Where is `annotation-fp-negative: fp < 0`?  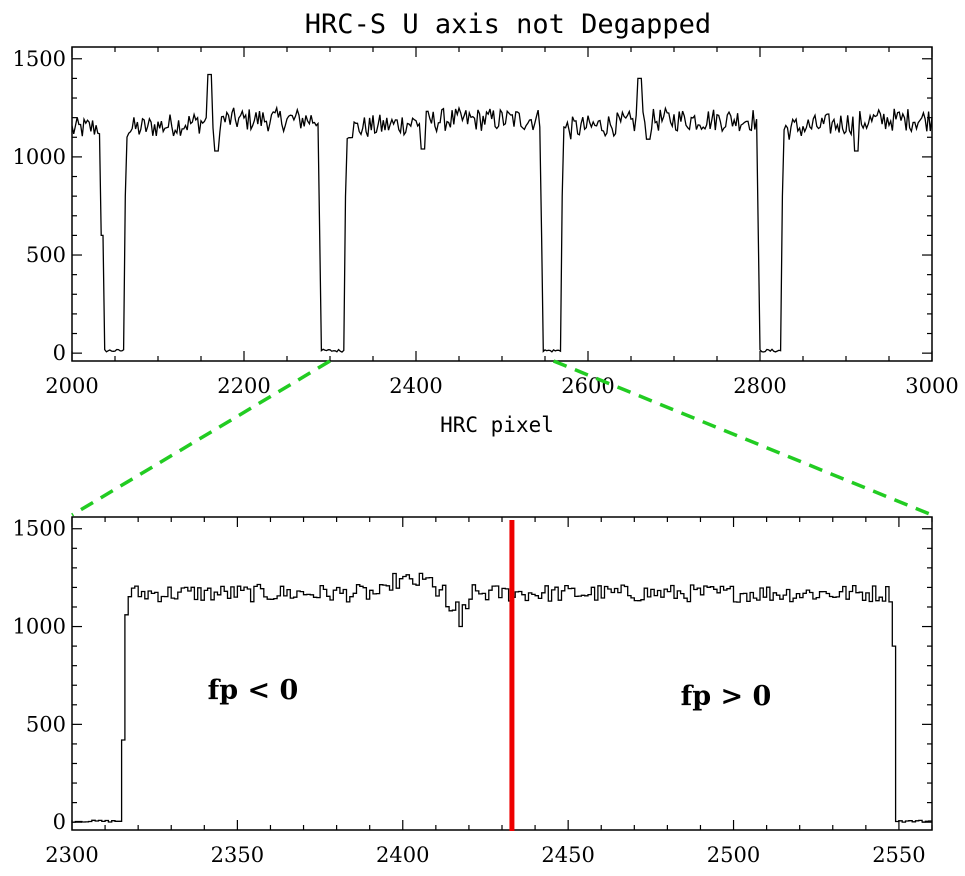
annotation-fp-negative: fp < 0 is located at coordinates (253, 690).